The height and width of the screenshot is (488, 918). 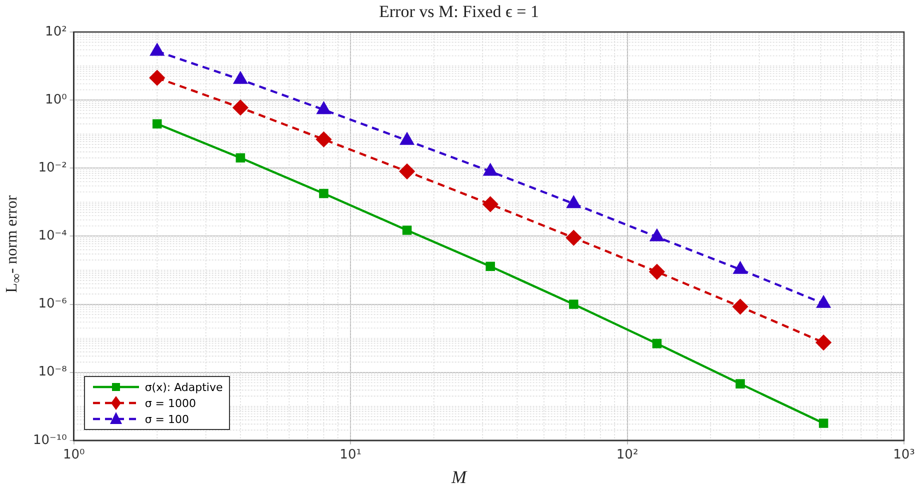 What do you see at coordinates (52, 236) in the screenshot?
I see `y-tick-label: 10⁻⁴` at bounding box center [52, 236].